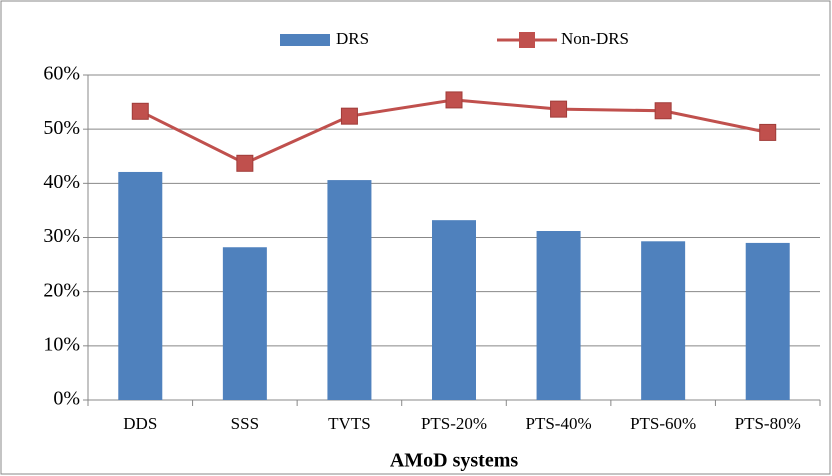 This screenshot has width=832, height=476. Describe the element at coordinates (768, 423) in the screenshot. I see `x-tick-label: PTS-80%` at that location.